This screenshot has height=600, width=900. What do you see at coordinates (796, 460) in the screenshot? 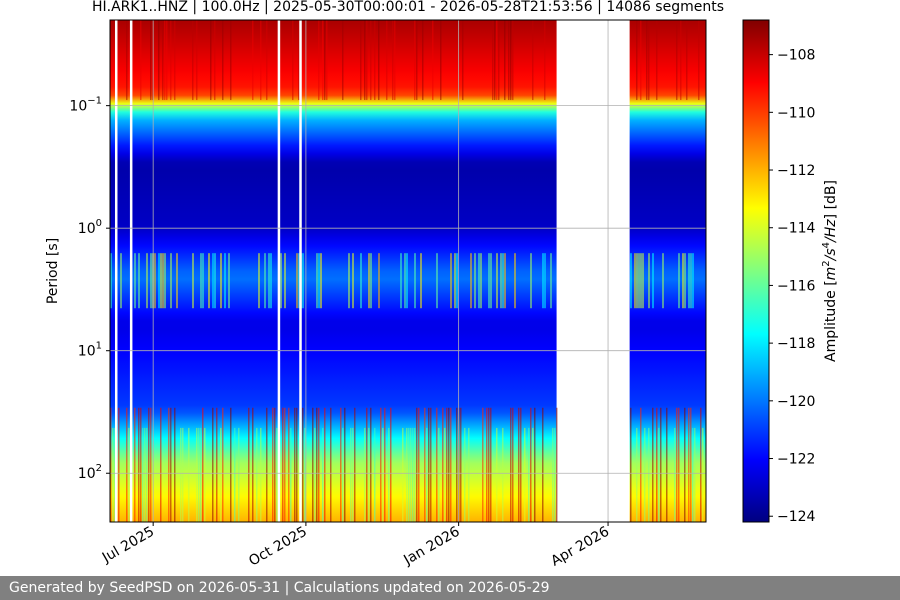
I see `colorbar-tick-label: −122` at bounding box center [796, 460].